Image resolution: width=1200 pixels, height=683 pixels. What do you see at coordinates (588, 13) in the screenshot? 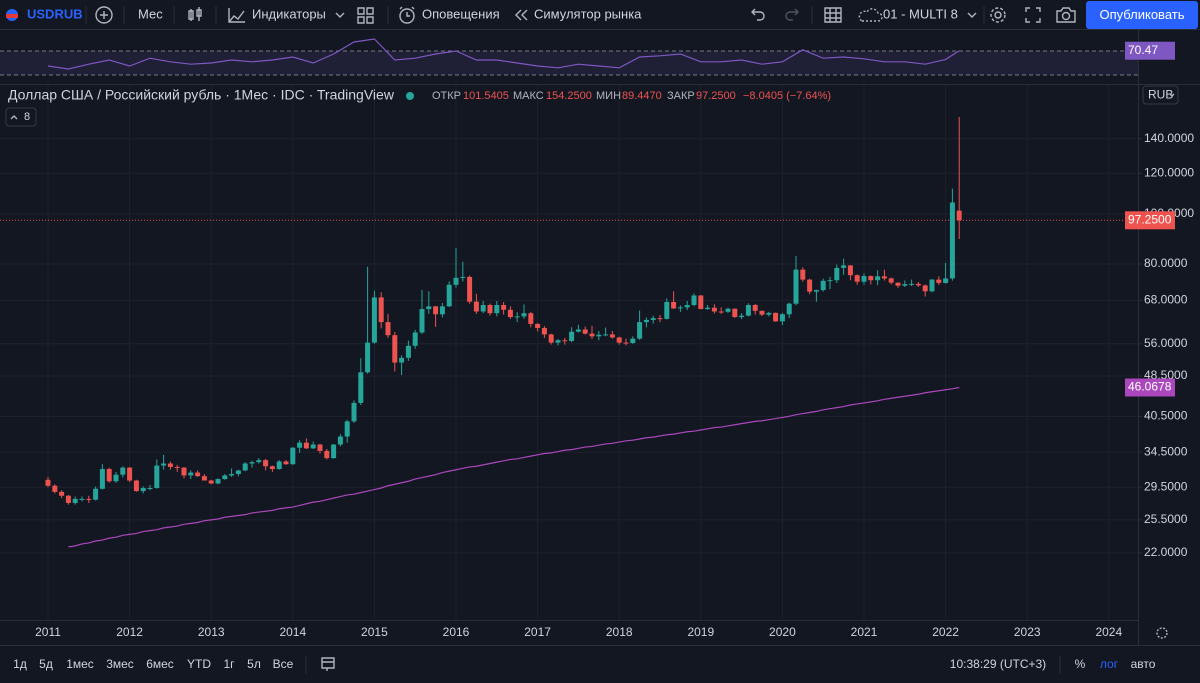
I see `replay: Симулятор рынка` at bounding box center [588, 13].